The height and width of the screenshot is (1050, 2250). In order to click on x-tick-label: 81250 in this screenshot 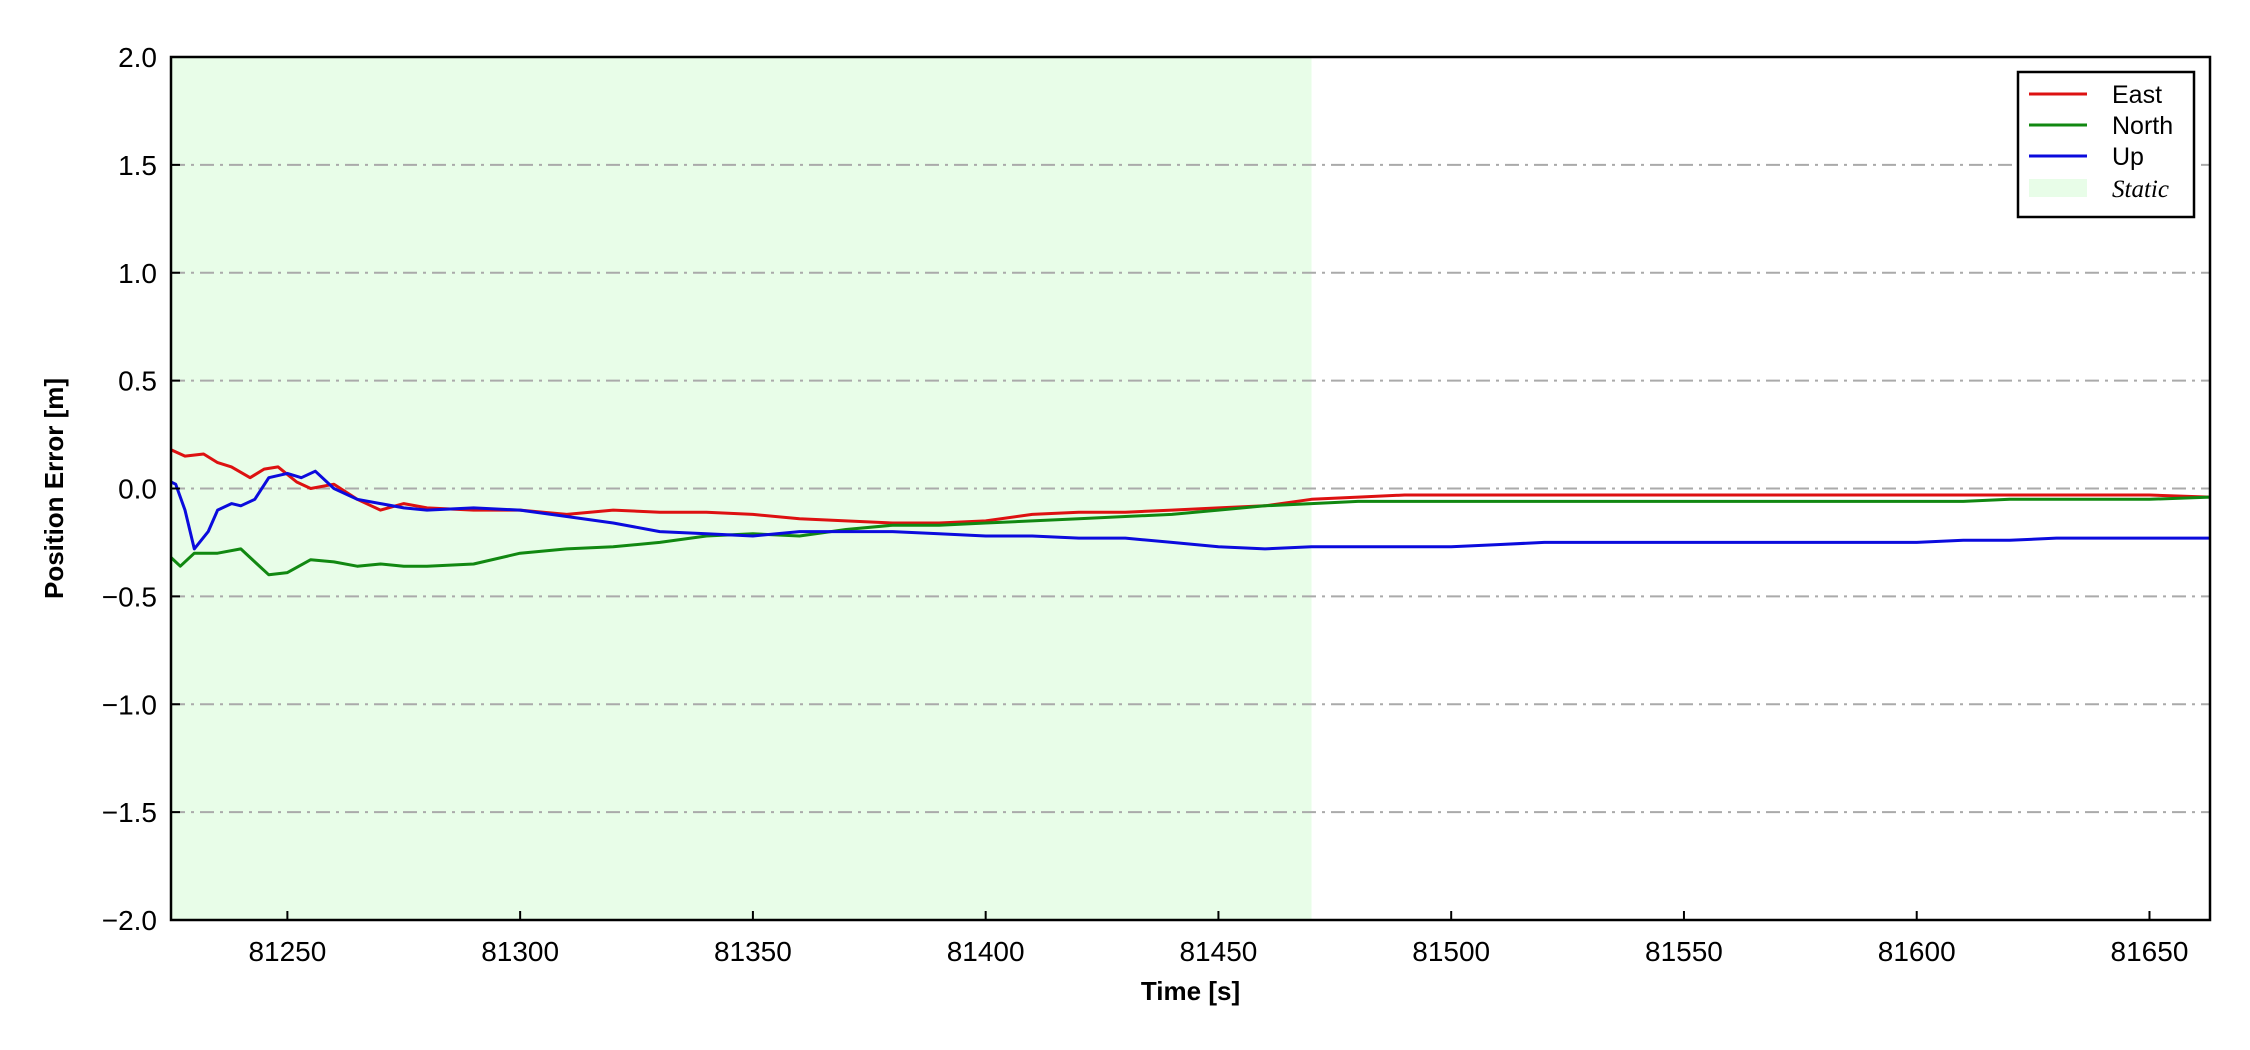, I will do `click(287, 951)`.